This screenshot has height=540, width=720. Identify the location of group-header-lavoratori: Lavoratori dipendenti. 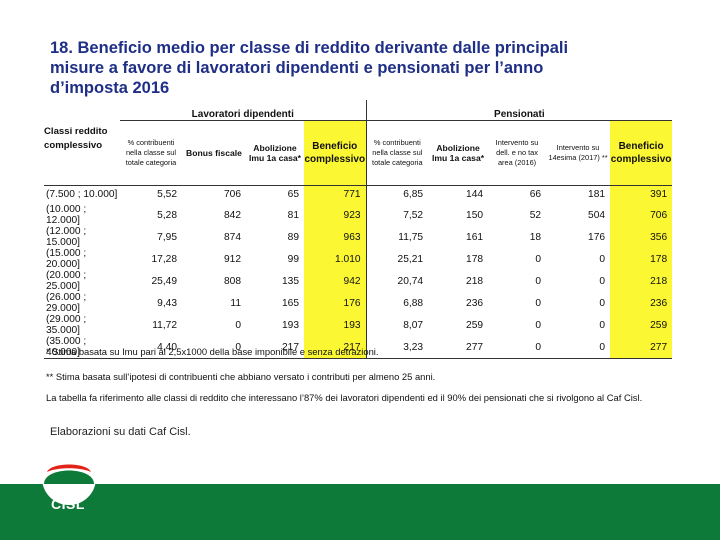
(243, 110).